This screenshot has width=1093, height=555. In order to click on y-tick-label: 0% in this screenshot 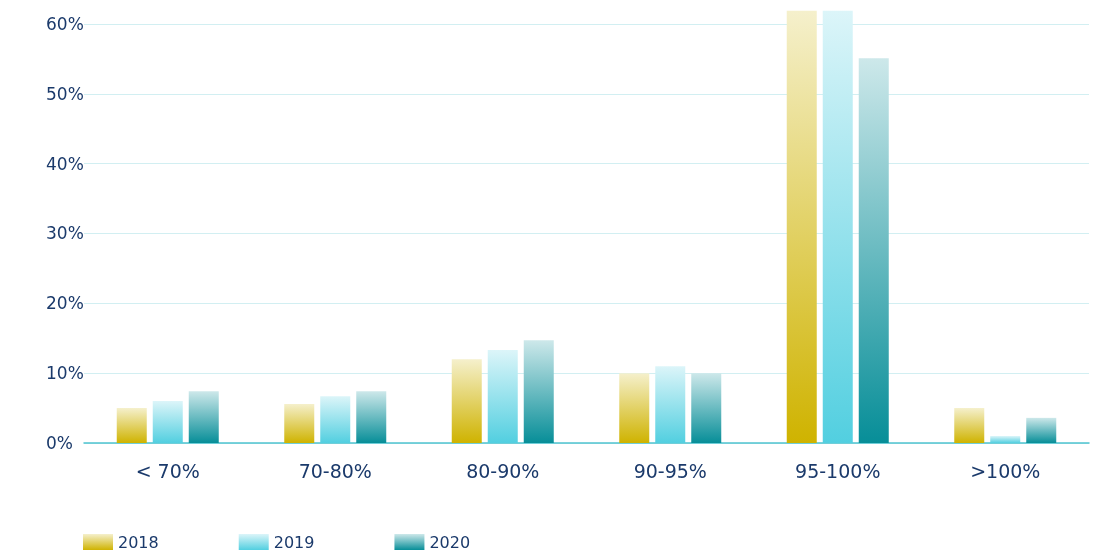, I will do `click(59, 443)`.